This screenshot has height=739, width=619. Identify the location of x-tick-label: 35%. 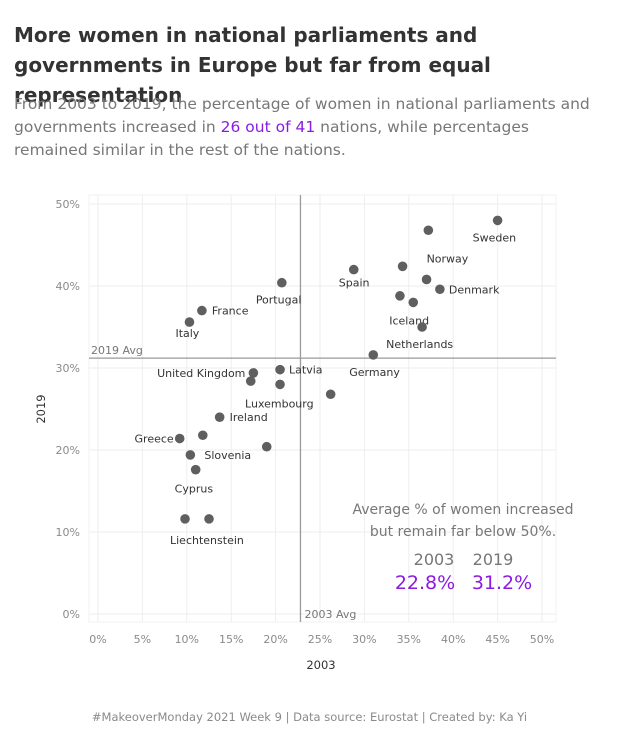
(409, 639).